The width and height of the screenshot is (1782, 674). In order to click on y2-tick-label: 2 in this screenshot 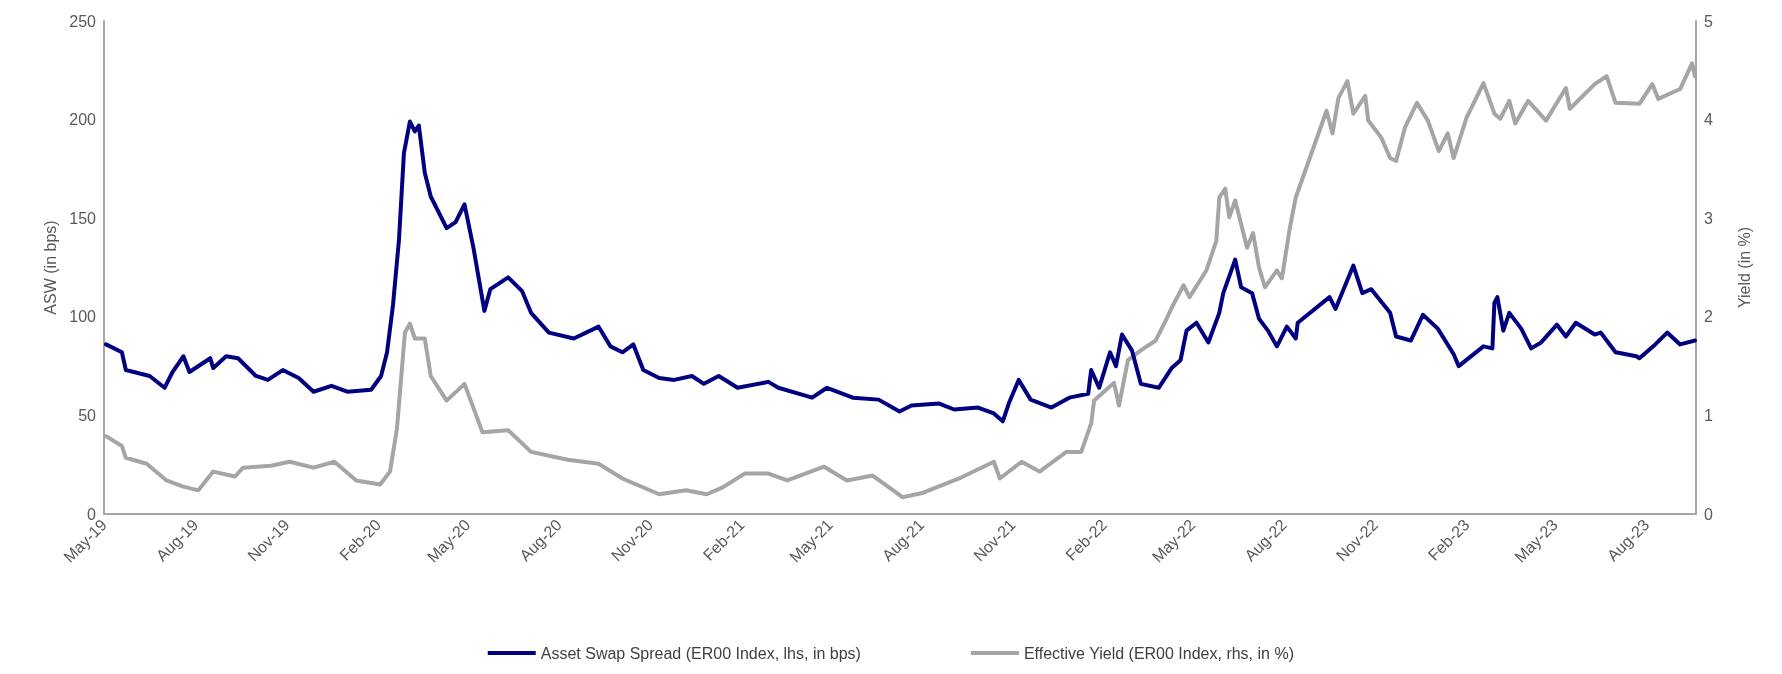, I will do `click(1708, 317)`.